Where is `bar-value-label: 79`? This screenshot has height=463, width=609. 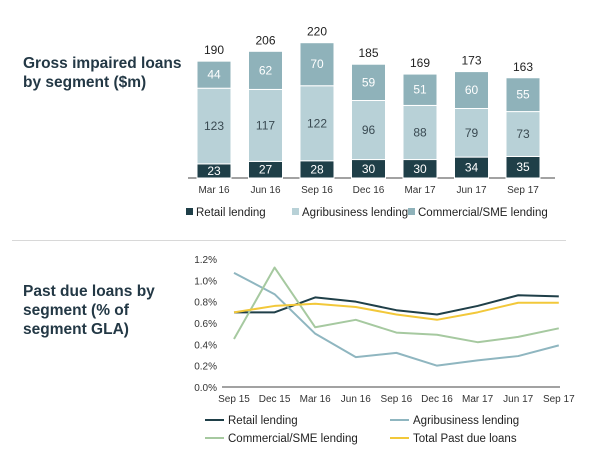
bar-value-label: 79 is located at coordinates (472, 133).